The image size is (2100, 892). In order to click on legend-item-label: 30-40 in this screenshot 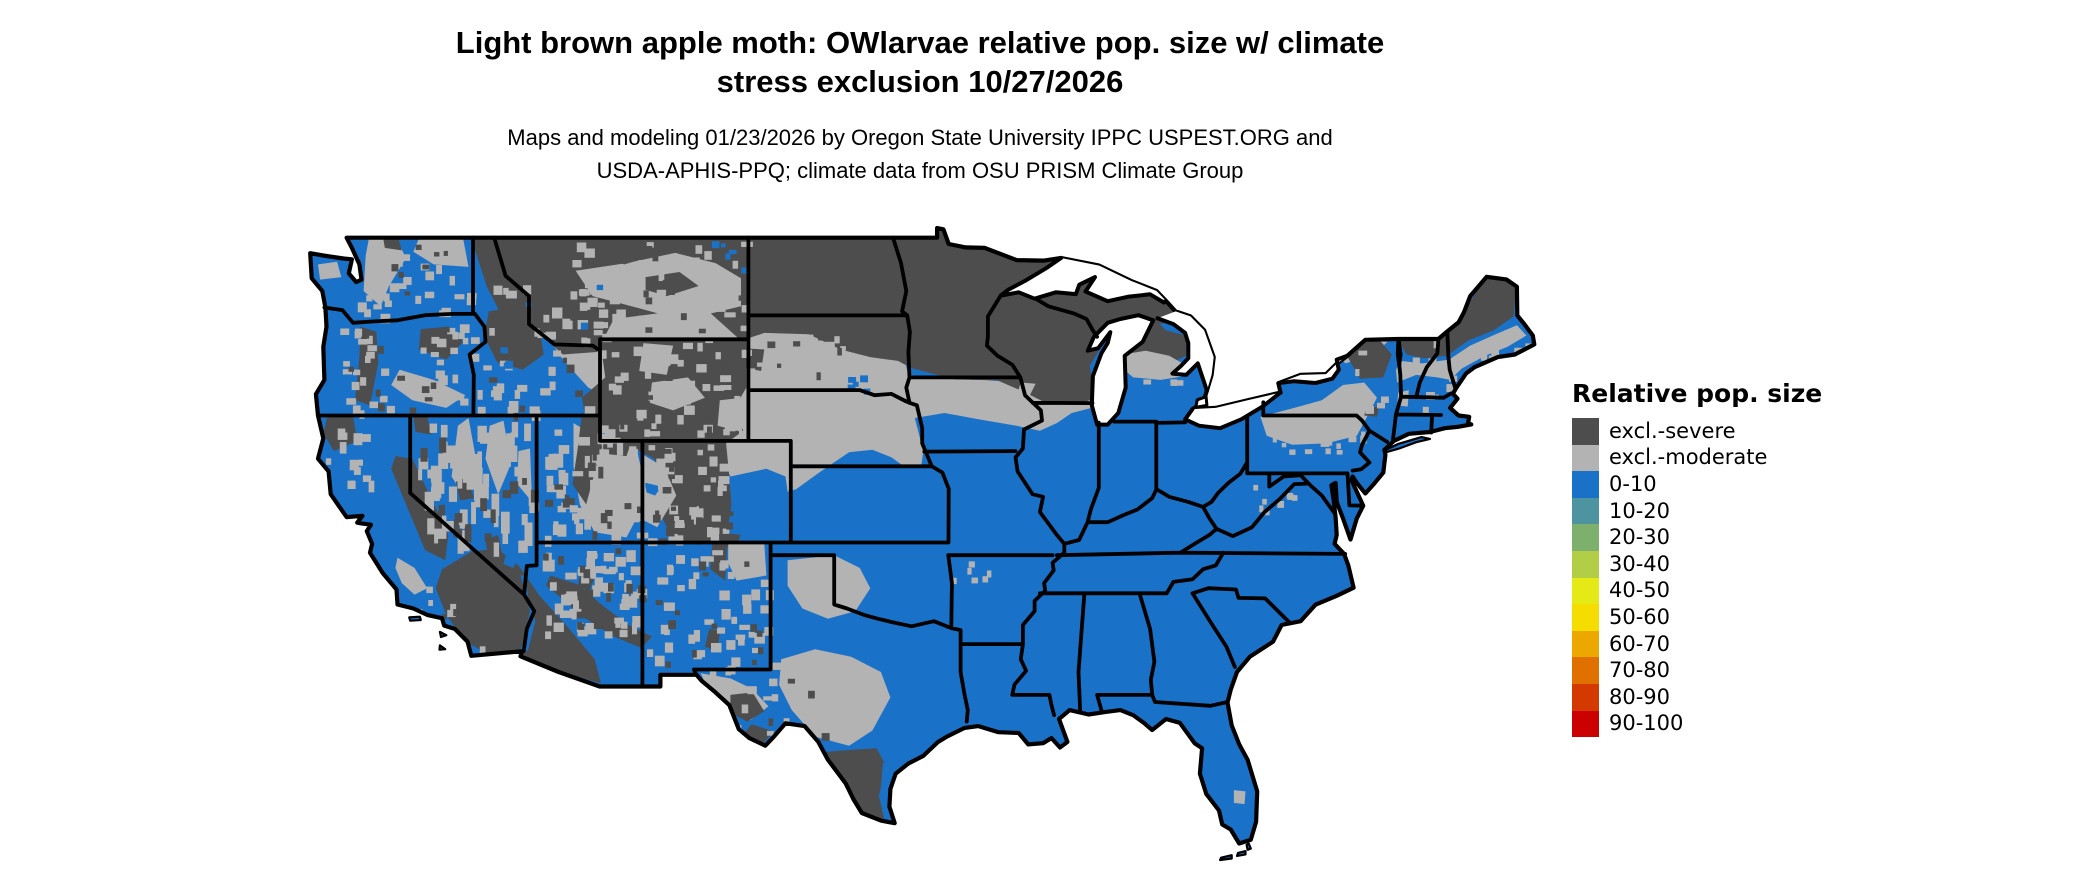, I will do `click(1640, 563)`.